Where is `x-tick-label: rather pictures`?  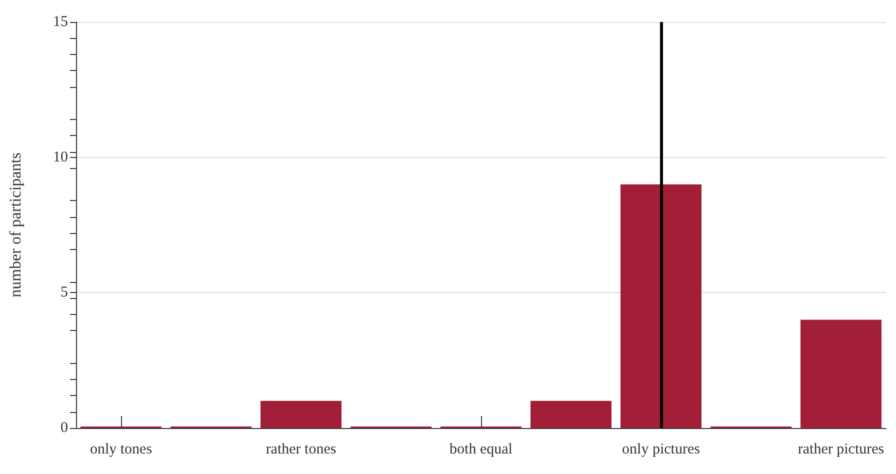
x-tick-label: rather pictures is located at coordinates (841, 450).